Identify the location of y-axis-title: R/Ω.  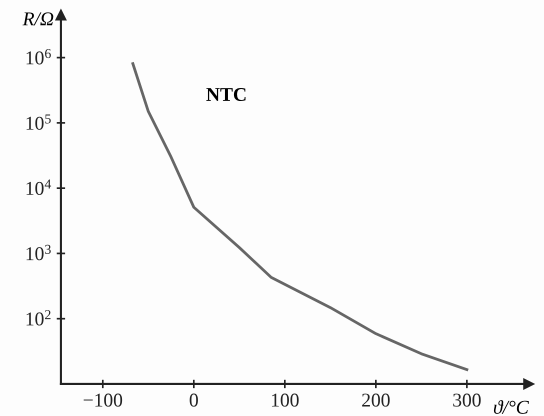
(38, 19).